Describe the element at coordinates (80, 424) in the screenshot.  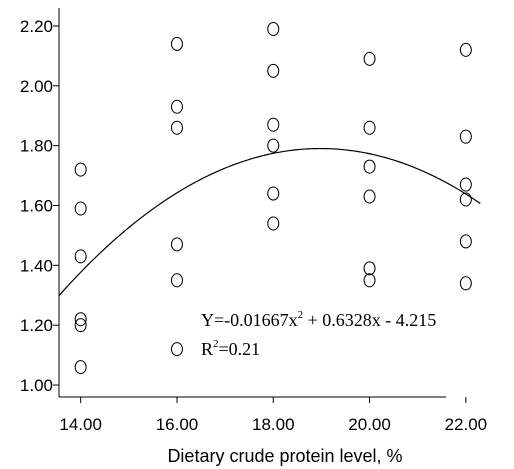
I see `x-tick-label: 14.00` at that location.